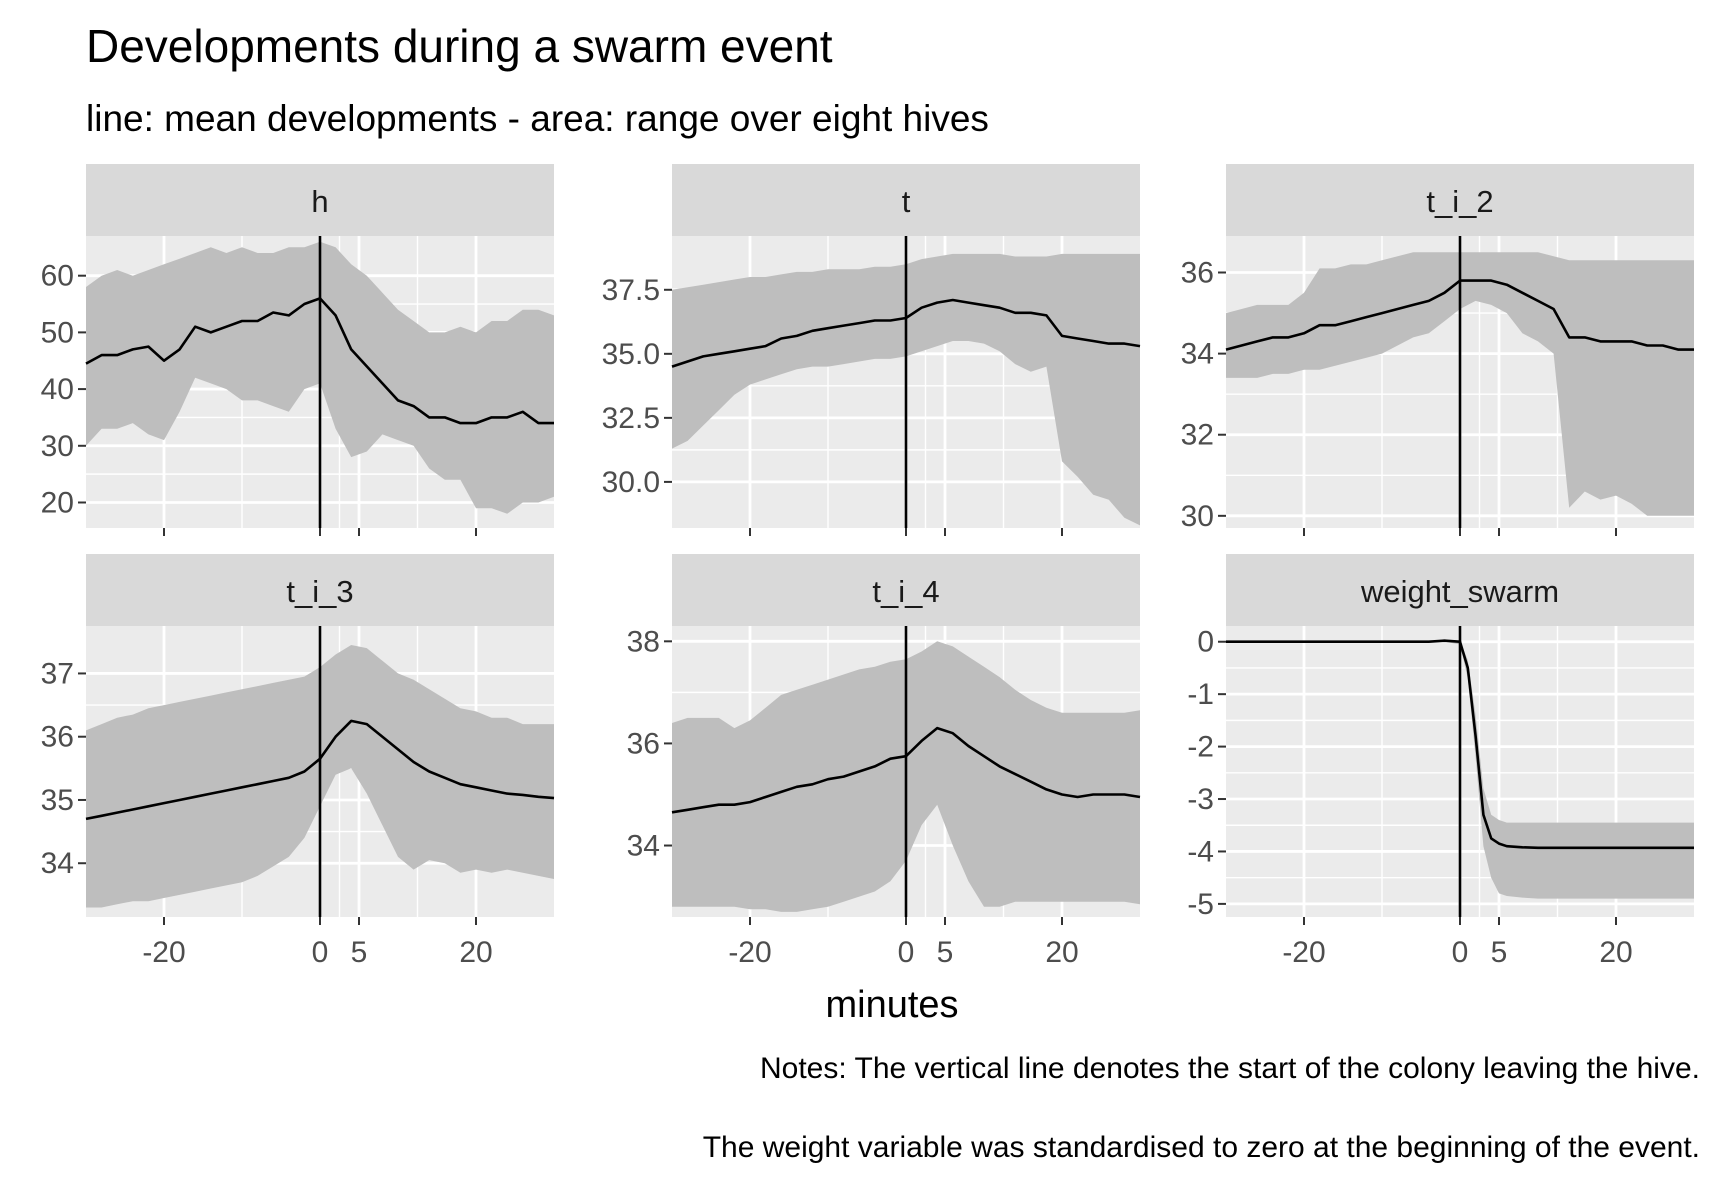 The width and height of the screenshot is (1712, 1181). I want to click on chart-title: Developments during a swarm event, so click(459, 46).